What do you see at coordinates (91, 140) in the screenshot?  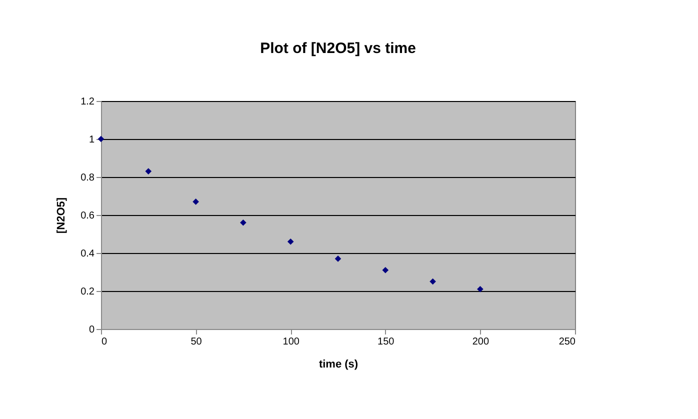 I see `y-tick-label: 1` at bounding box center [91, 140].